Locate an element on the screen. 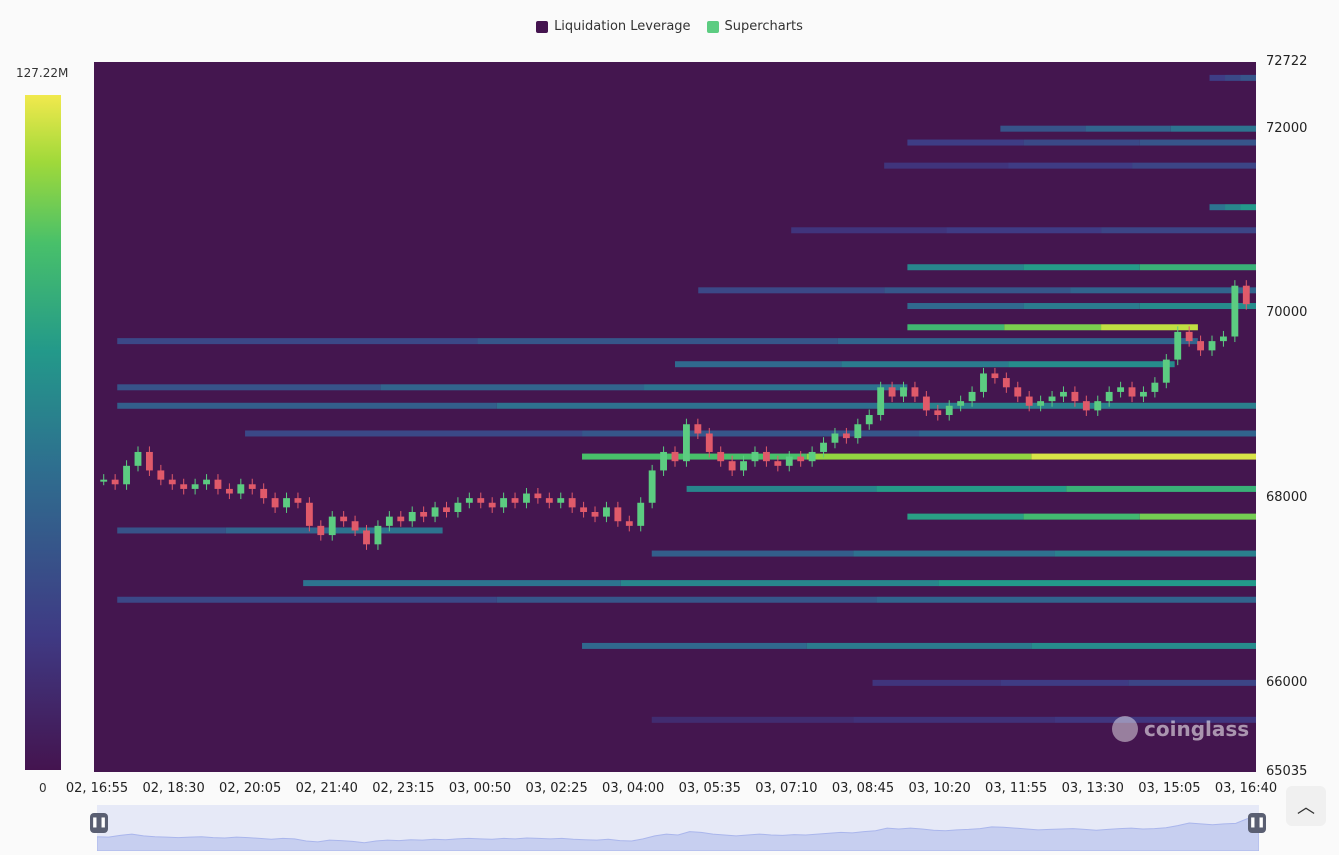 Image resolution: width=1339 pixels, height=855 pixels. scroll-up-button: ︿ is located at coordinates (1306, 806).